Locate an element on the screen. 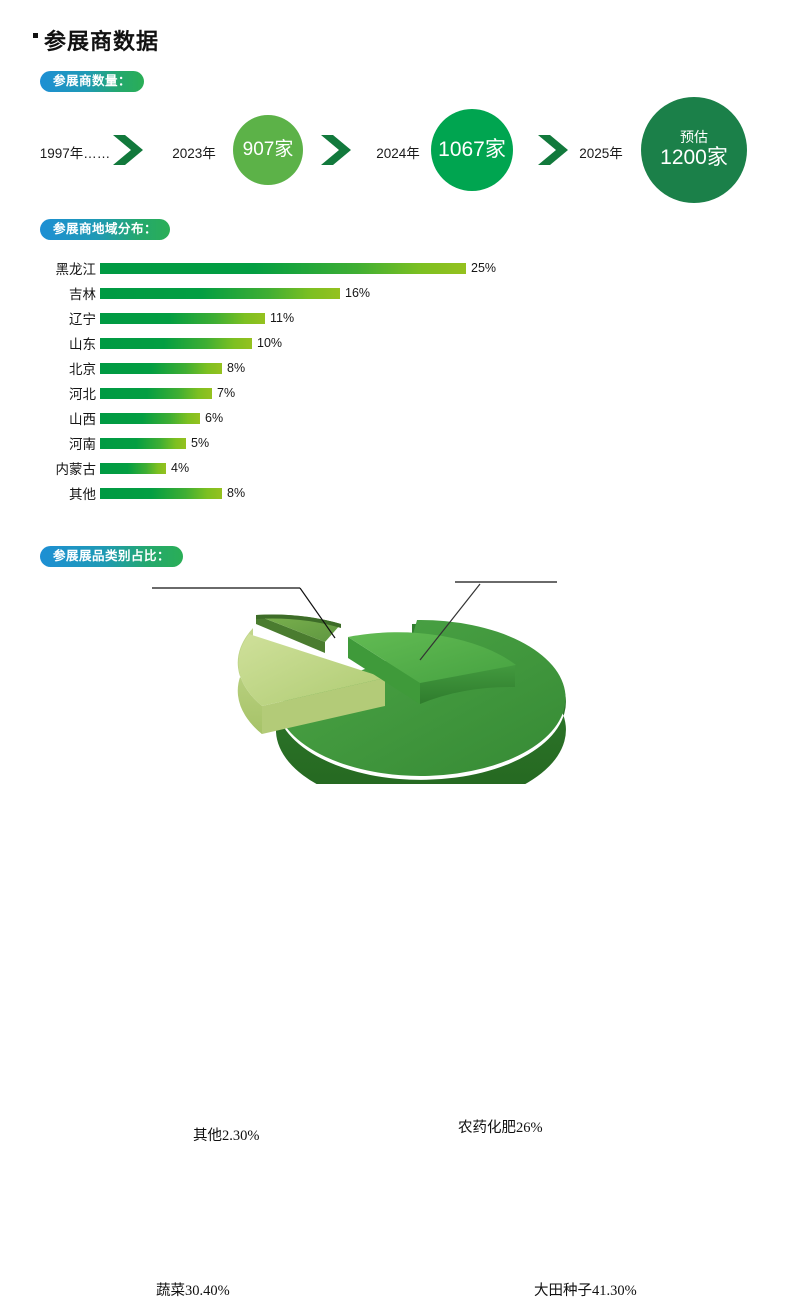 The image size is (800, 1300). bar-category-label: 吉林 is located at coordinates (82, 294).